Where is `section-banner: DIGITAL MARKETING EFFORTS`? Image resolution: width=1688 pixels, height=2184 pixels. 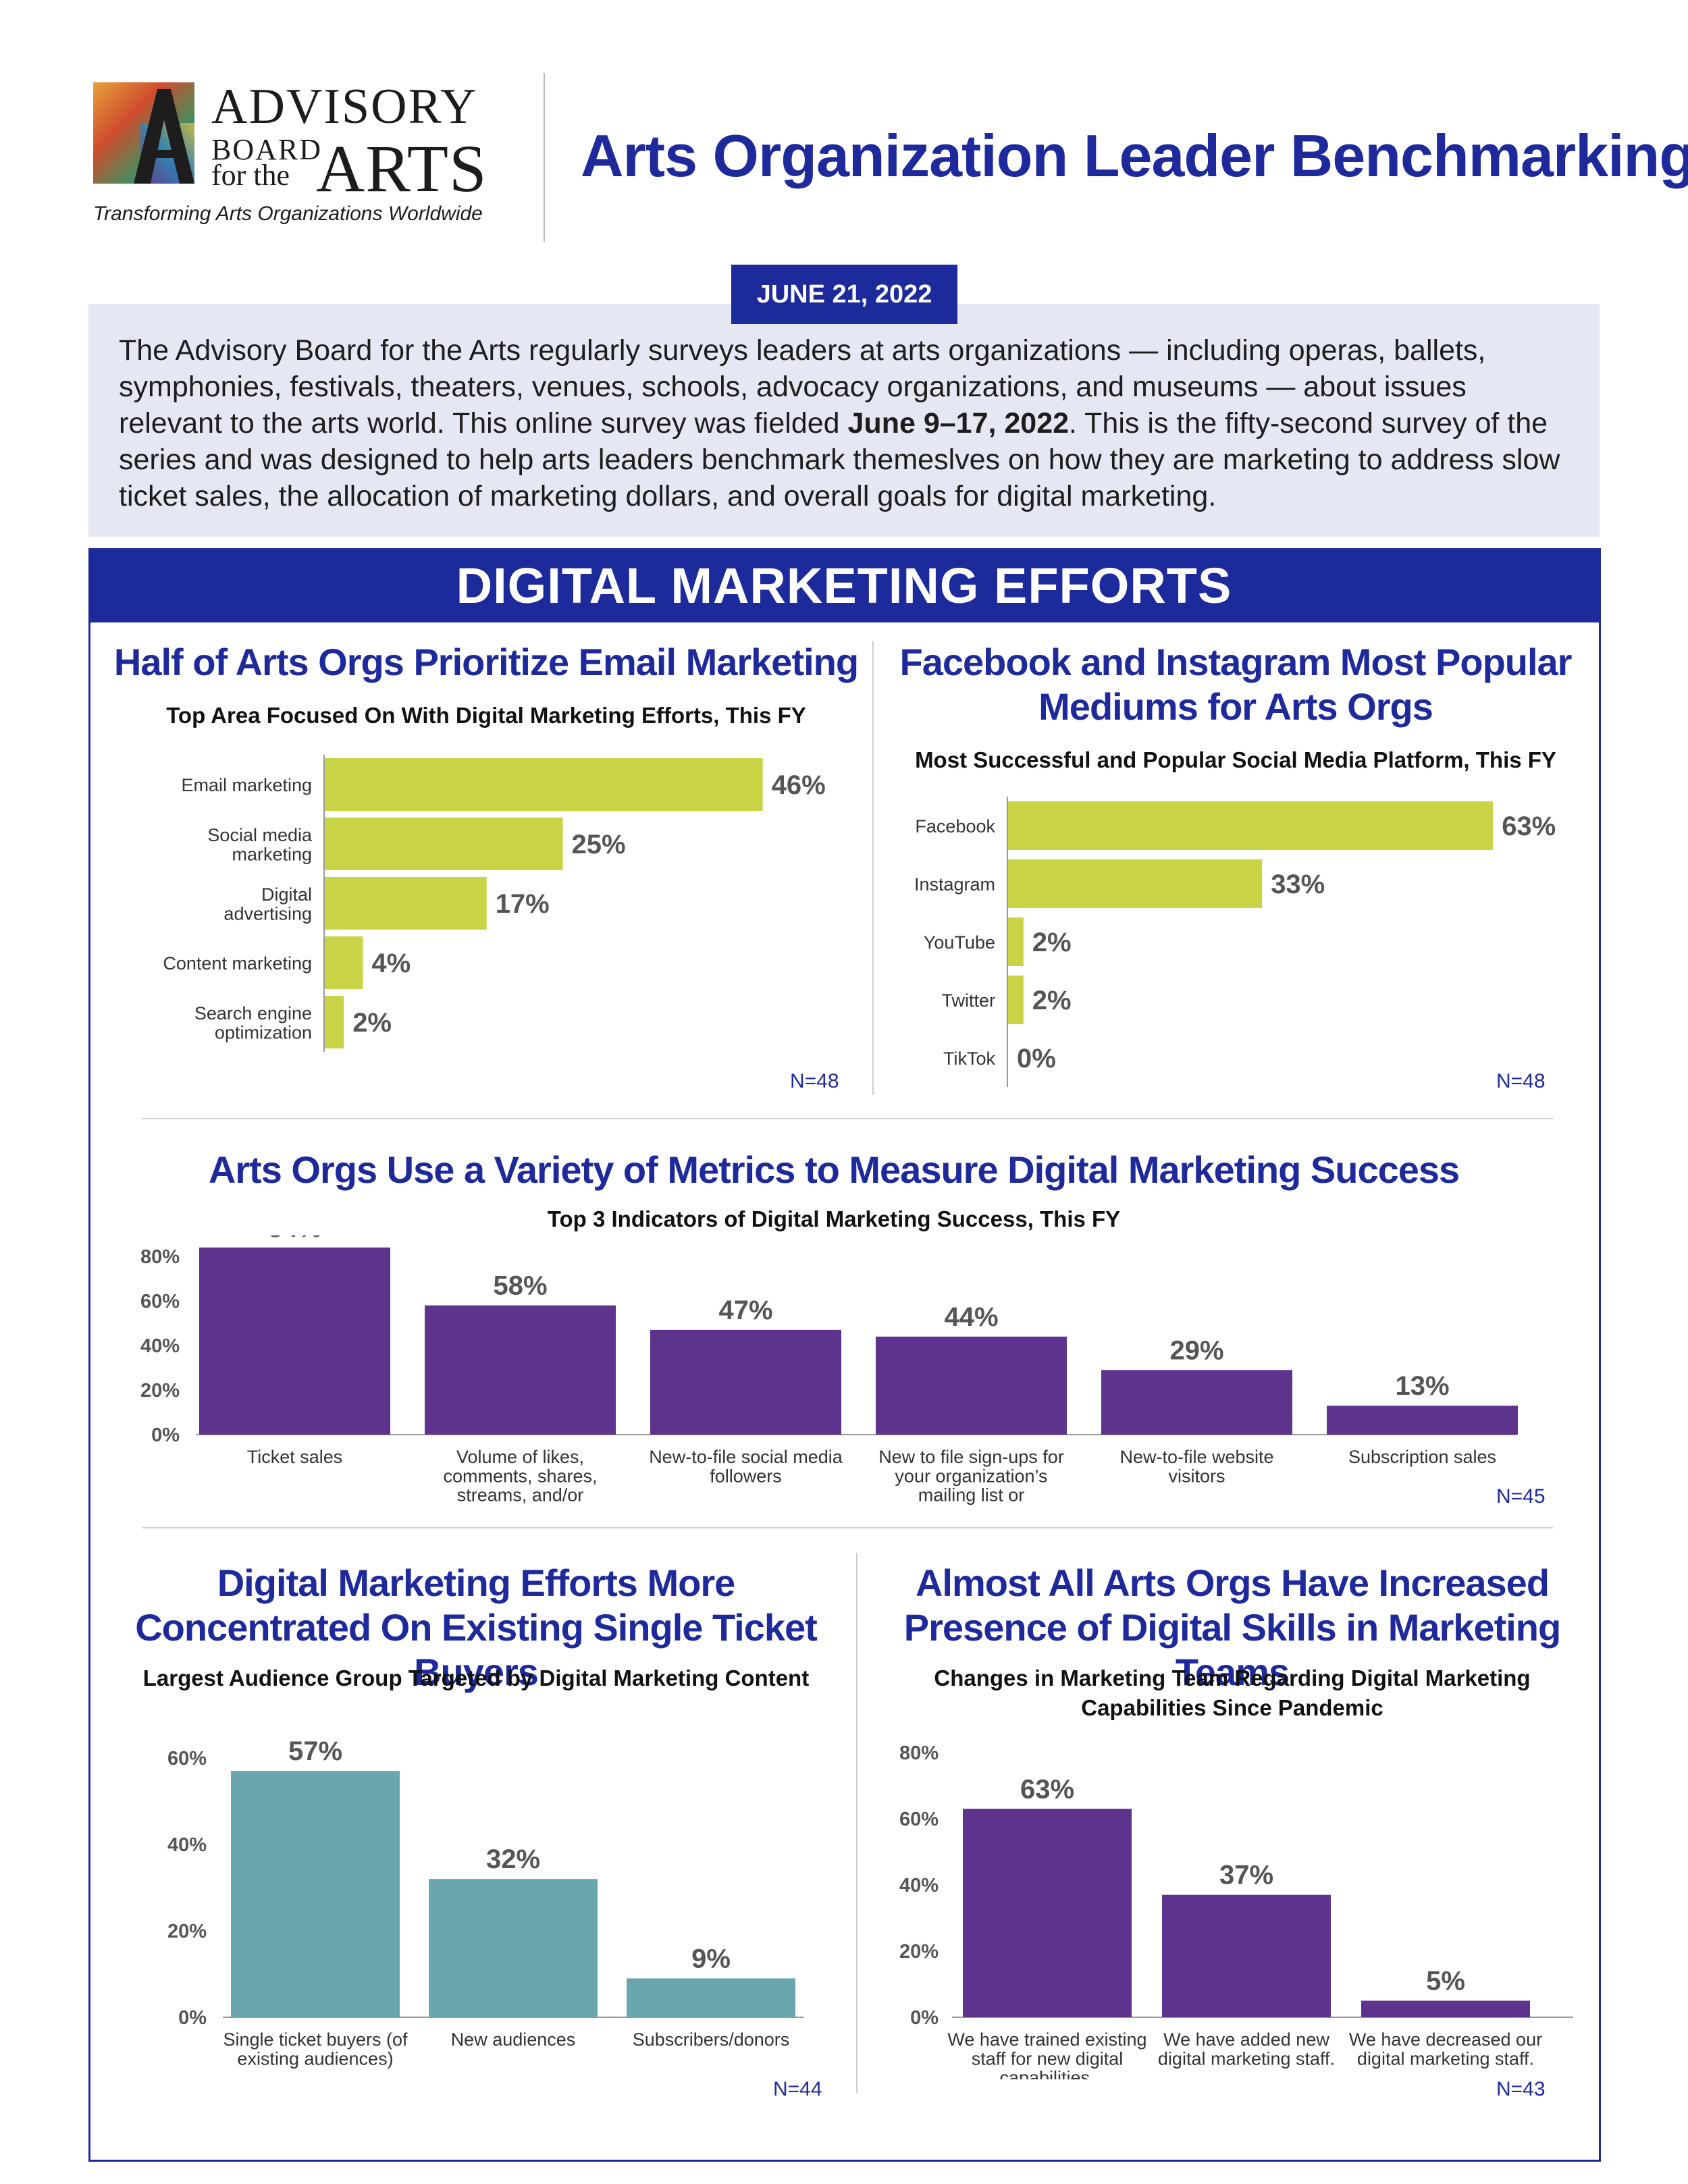 section-banner: DIGITAL MARKETING EFFORTS is located at coordinates (844, 585).